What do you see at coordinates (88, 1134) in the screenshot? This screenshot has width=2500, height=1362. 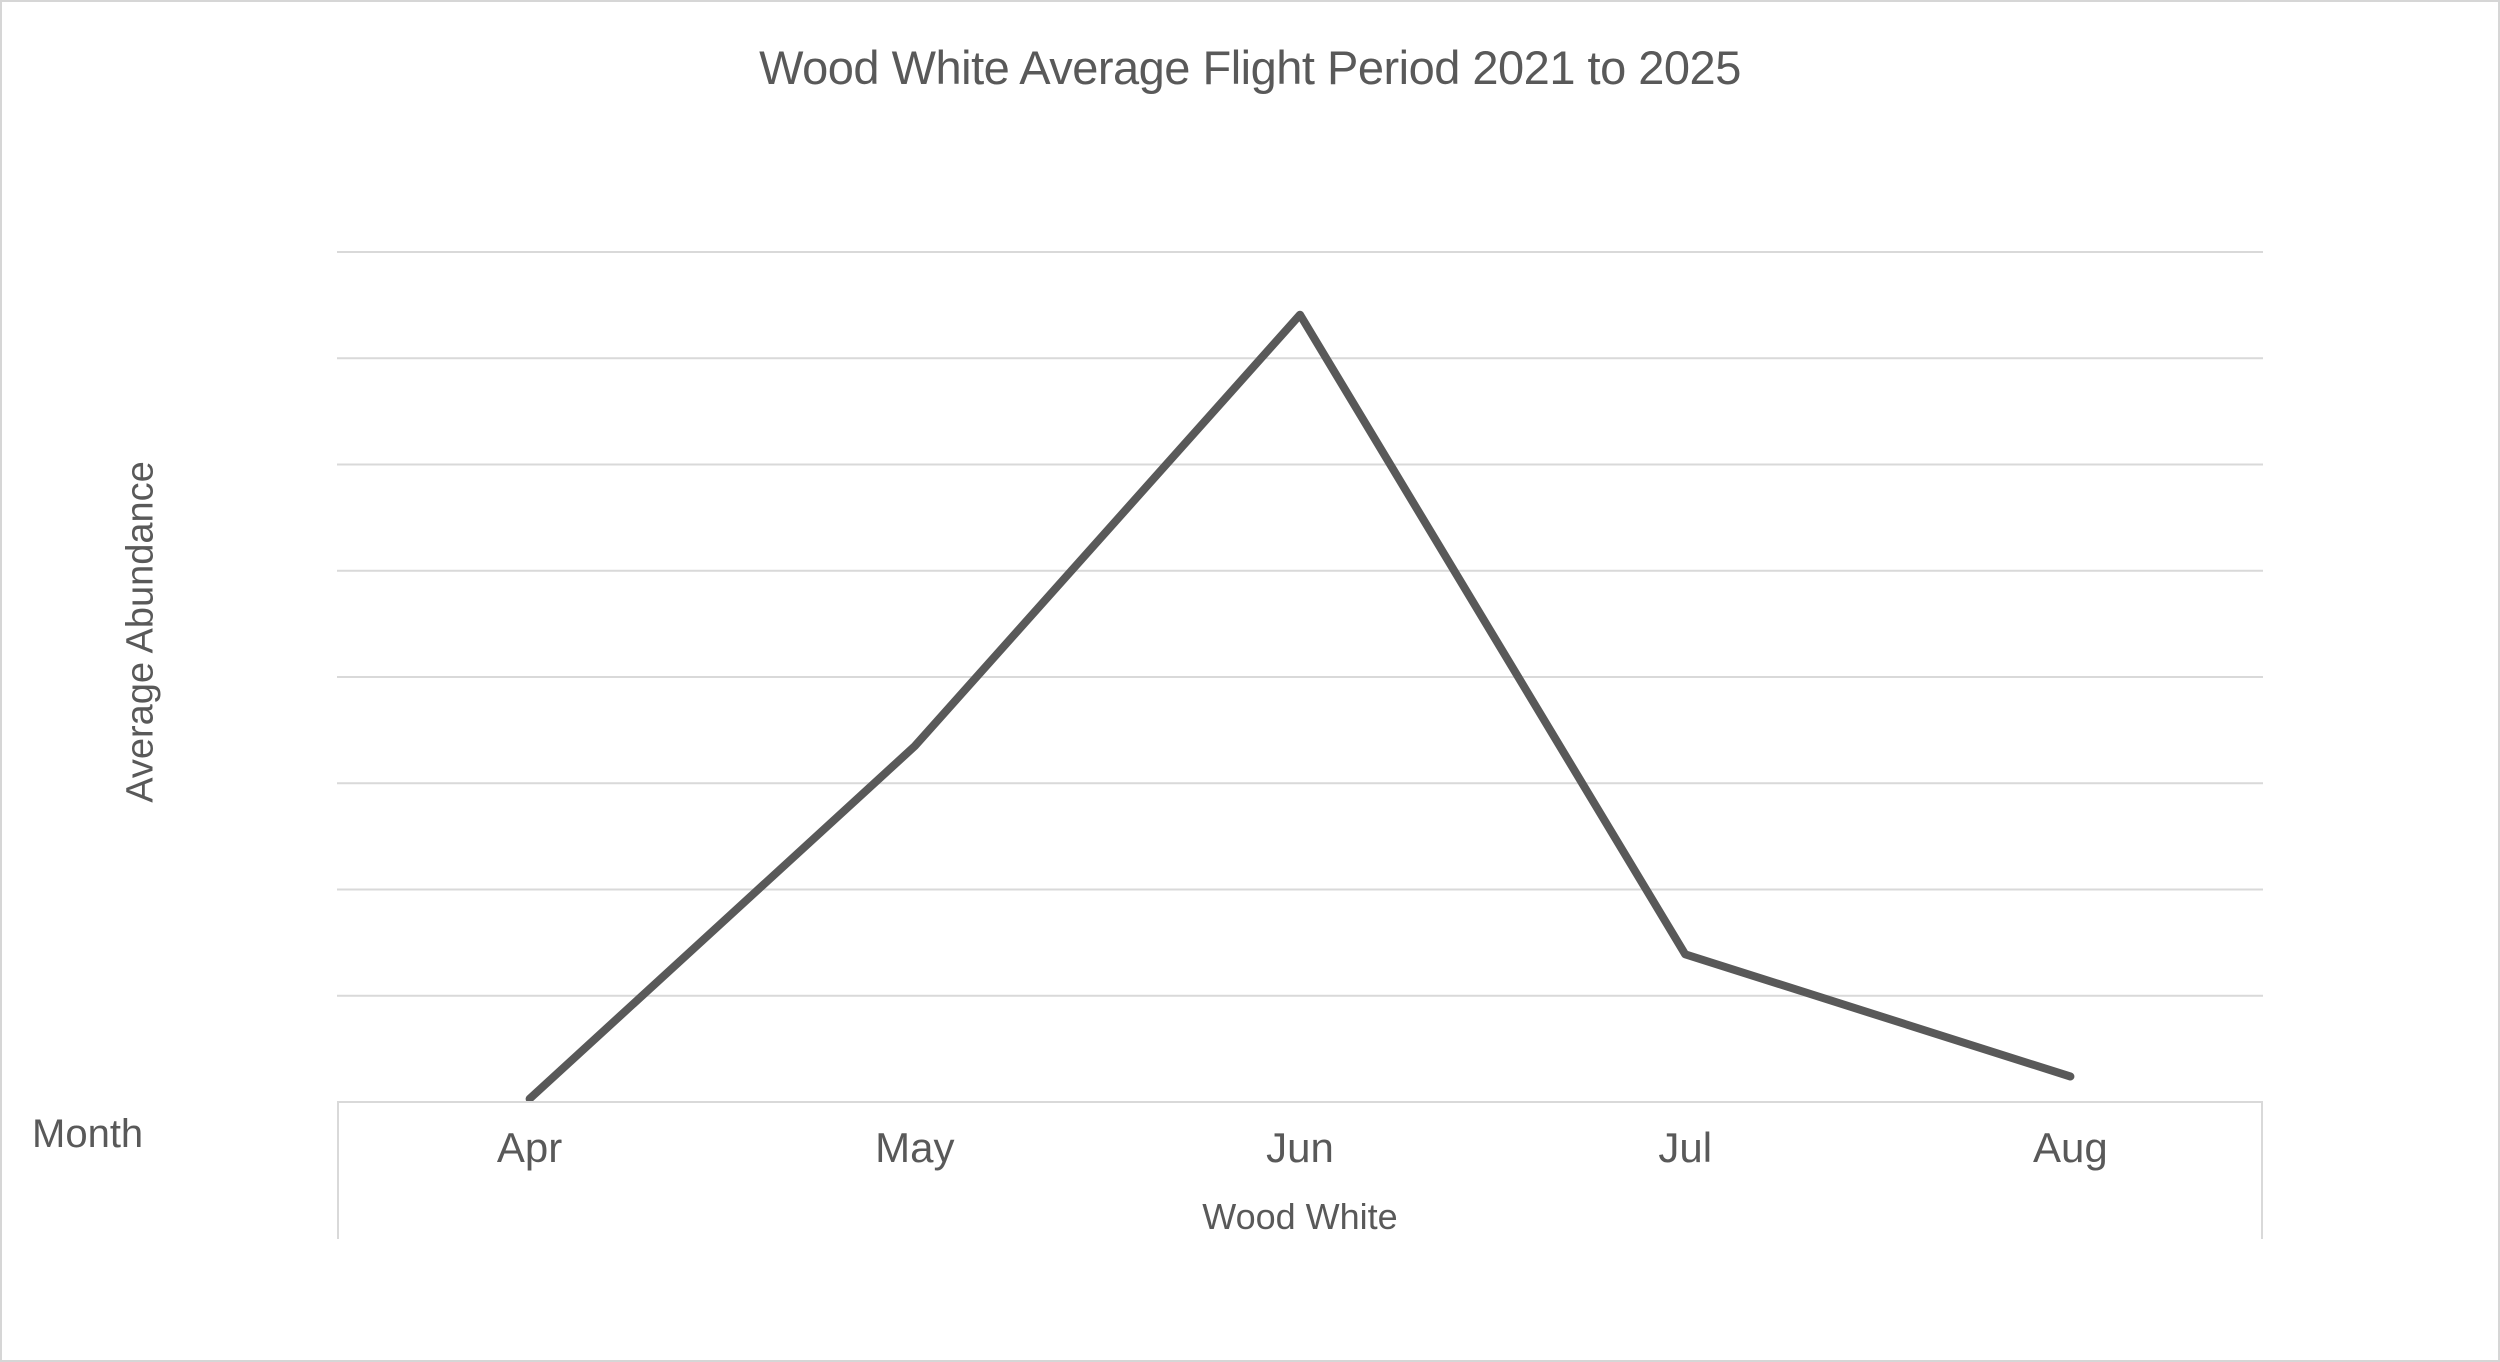 I see `x-axis-title: Month` at bounding box center [88, 1134].